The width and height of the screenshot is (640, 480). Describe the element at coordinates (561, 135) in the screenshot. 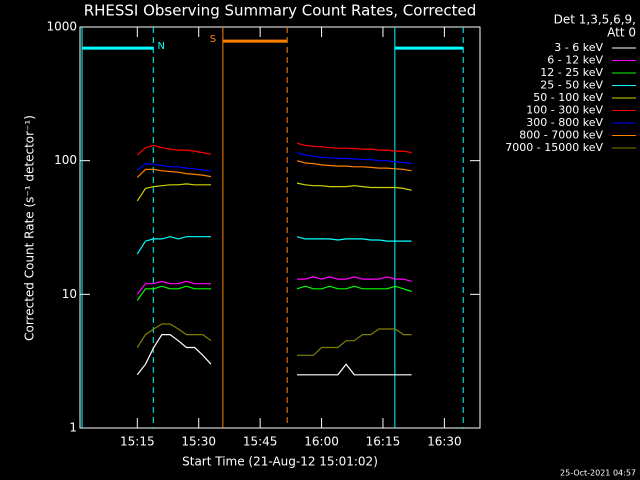

I see `legend-label: 800 - 7000 keV` at that location.